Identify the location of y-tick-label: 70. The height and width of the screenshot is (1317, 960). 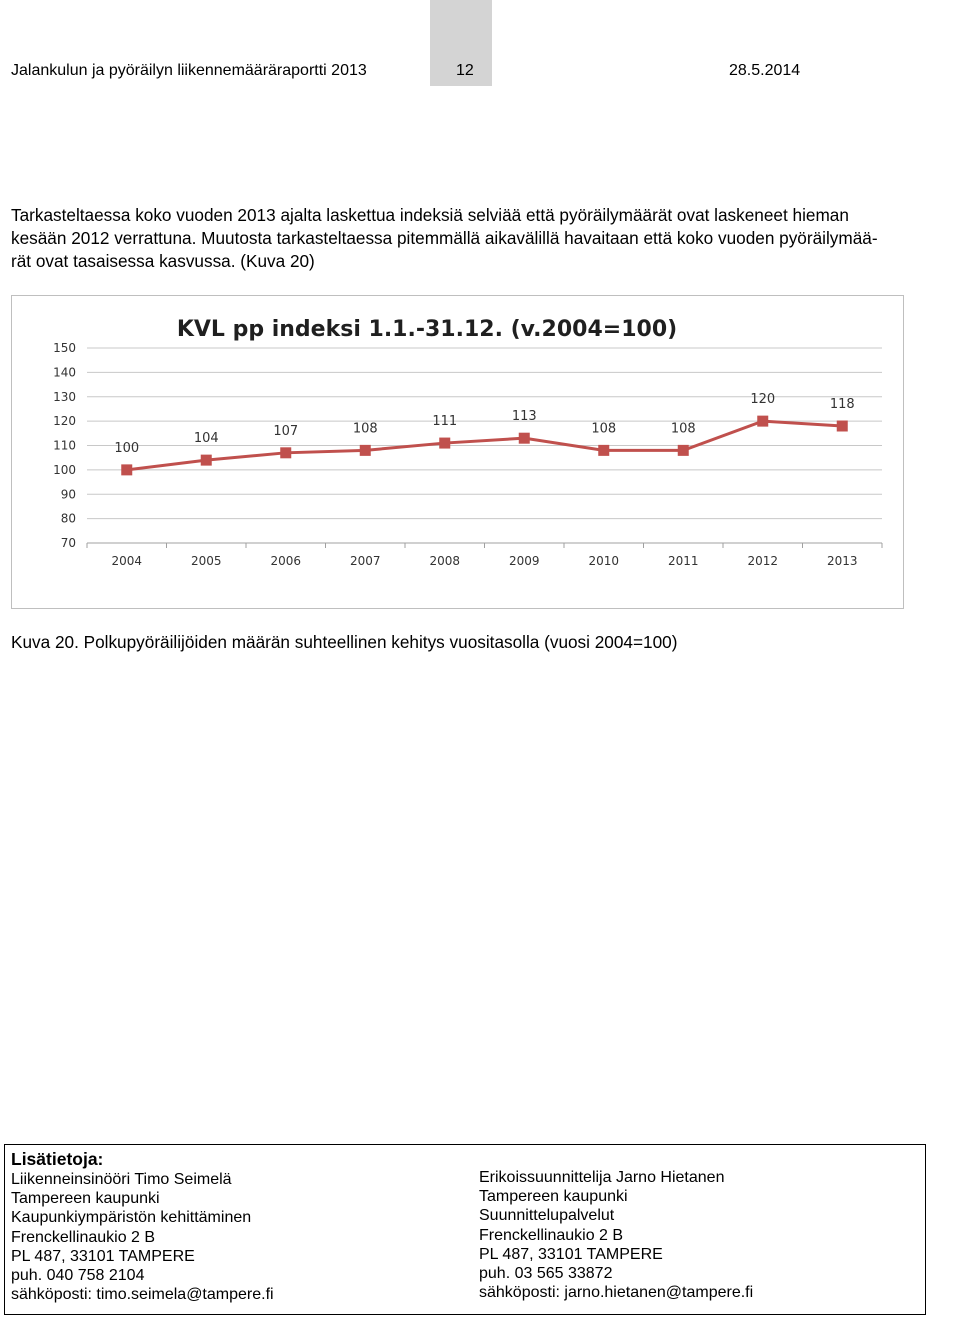
(68, 543).